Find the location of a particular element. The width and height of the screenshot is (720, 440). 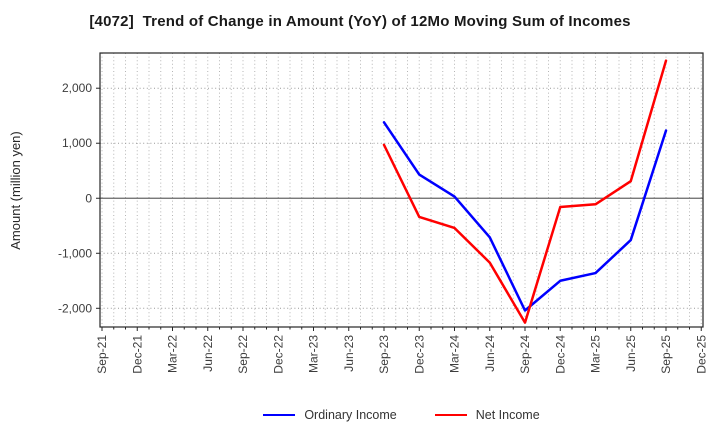

y-tick-label: 2,000 is located at coordinates (77, 88).